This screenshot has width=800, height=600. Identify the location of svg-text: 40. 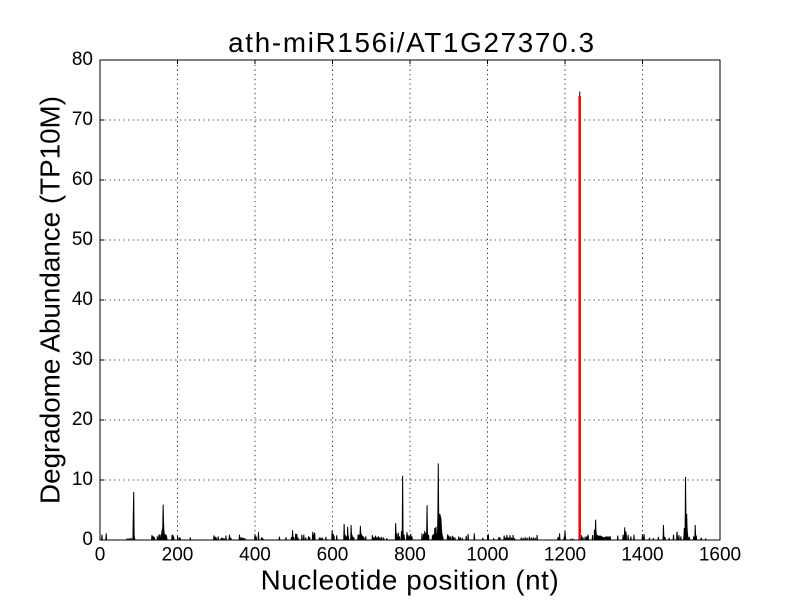
(82, 299).